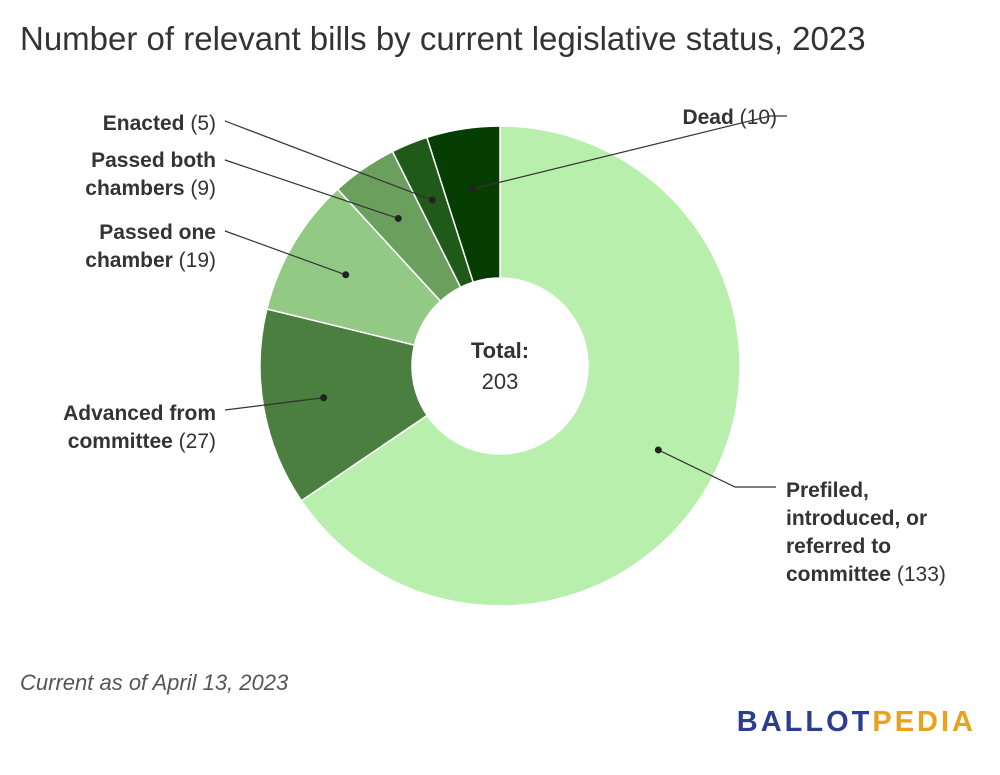  Describe the element at coordinates (804, 722) in the screenshot. I see `logo-part-ballot: BALLOT` at that location.